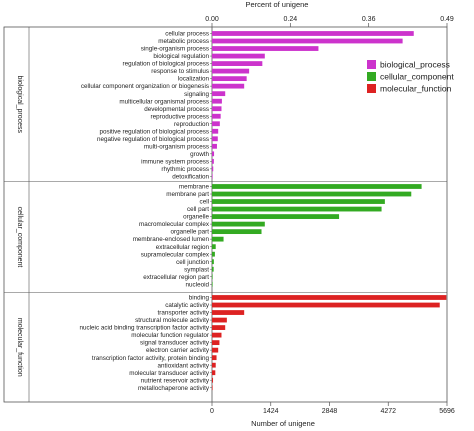 The height and width of the screenshot is (431, 474). Describe the element at coordinates (19, 347) in the screenshot. I see `group-label-molecular-function: molecular_function` at that location.